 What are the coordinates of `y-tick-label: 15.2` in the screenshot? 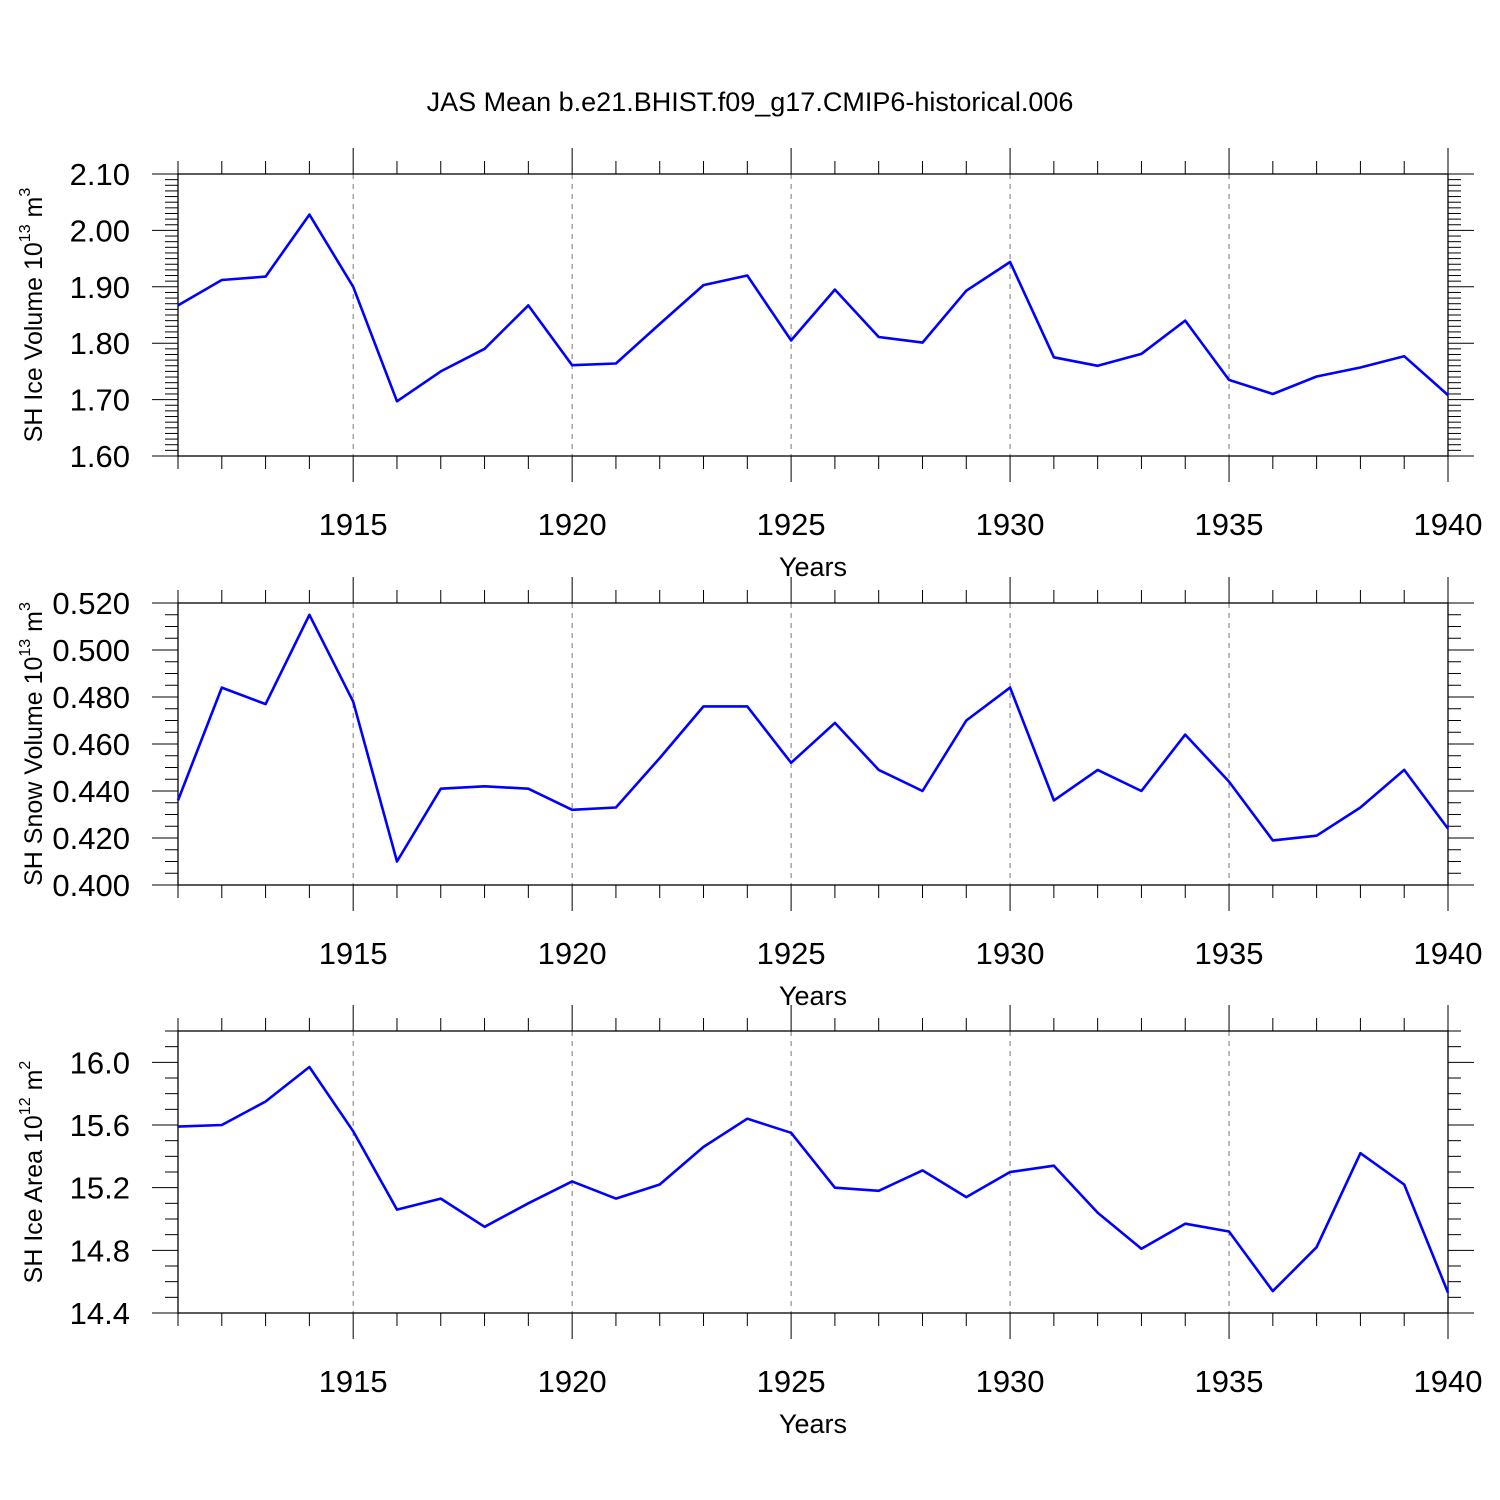 It's located at (100, 1188).